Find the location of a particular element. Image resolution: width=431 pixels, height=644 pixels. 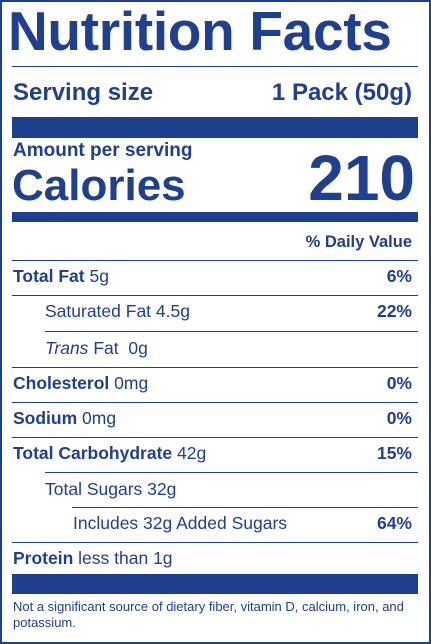

nutrient-name: Total Carbohydrate is located at coordinates (93, 453).